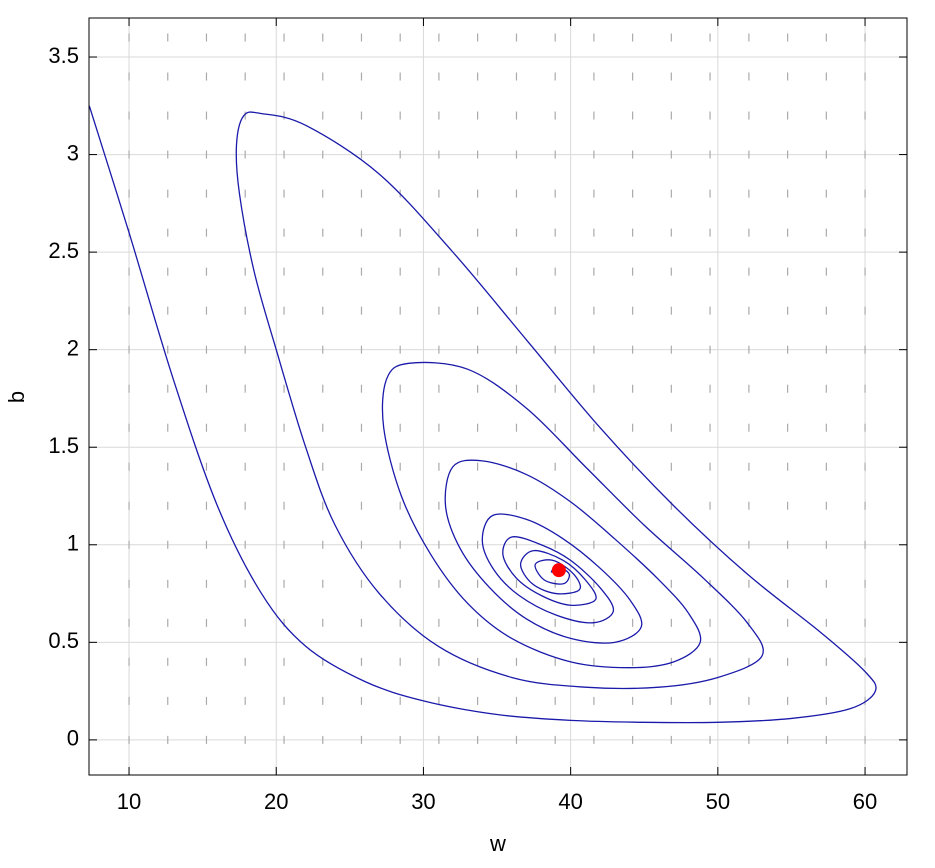  What do you see at coordinates (129, 801) in the screenshot?
I see `x-tick-label: 10` at bounding box center [129, 801].